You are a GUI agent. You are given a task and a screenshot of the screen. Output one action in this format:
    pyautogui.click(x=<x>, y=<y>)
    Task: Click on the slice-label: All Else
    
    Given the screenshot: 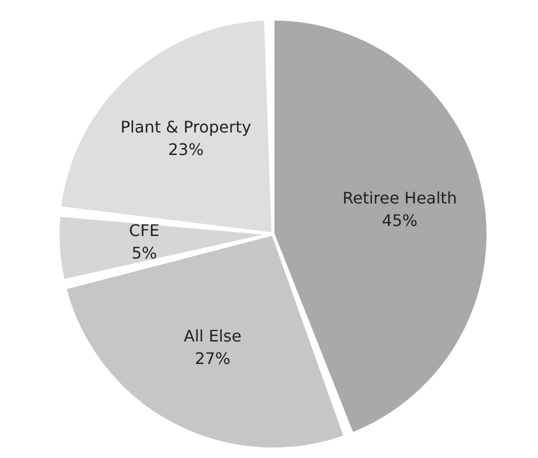 What is the action you would take?
    pyautogui.click(x=213, y=336)
    